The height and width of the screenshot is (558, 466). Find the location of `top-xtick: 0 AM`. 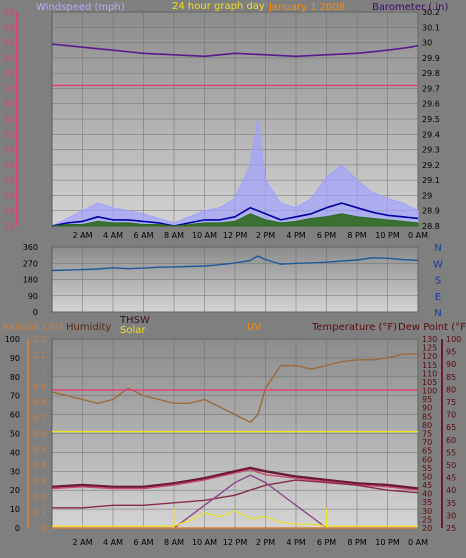

top-xtick: 0 AM is located at coordinates (418, 235).